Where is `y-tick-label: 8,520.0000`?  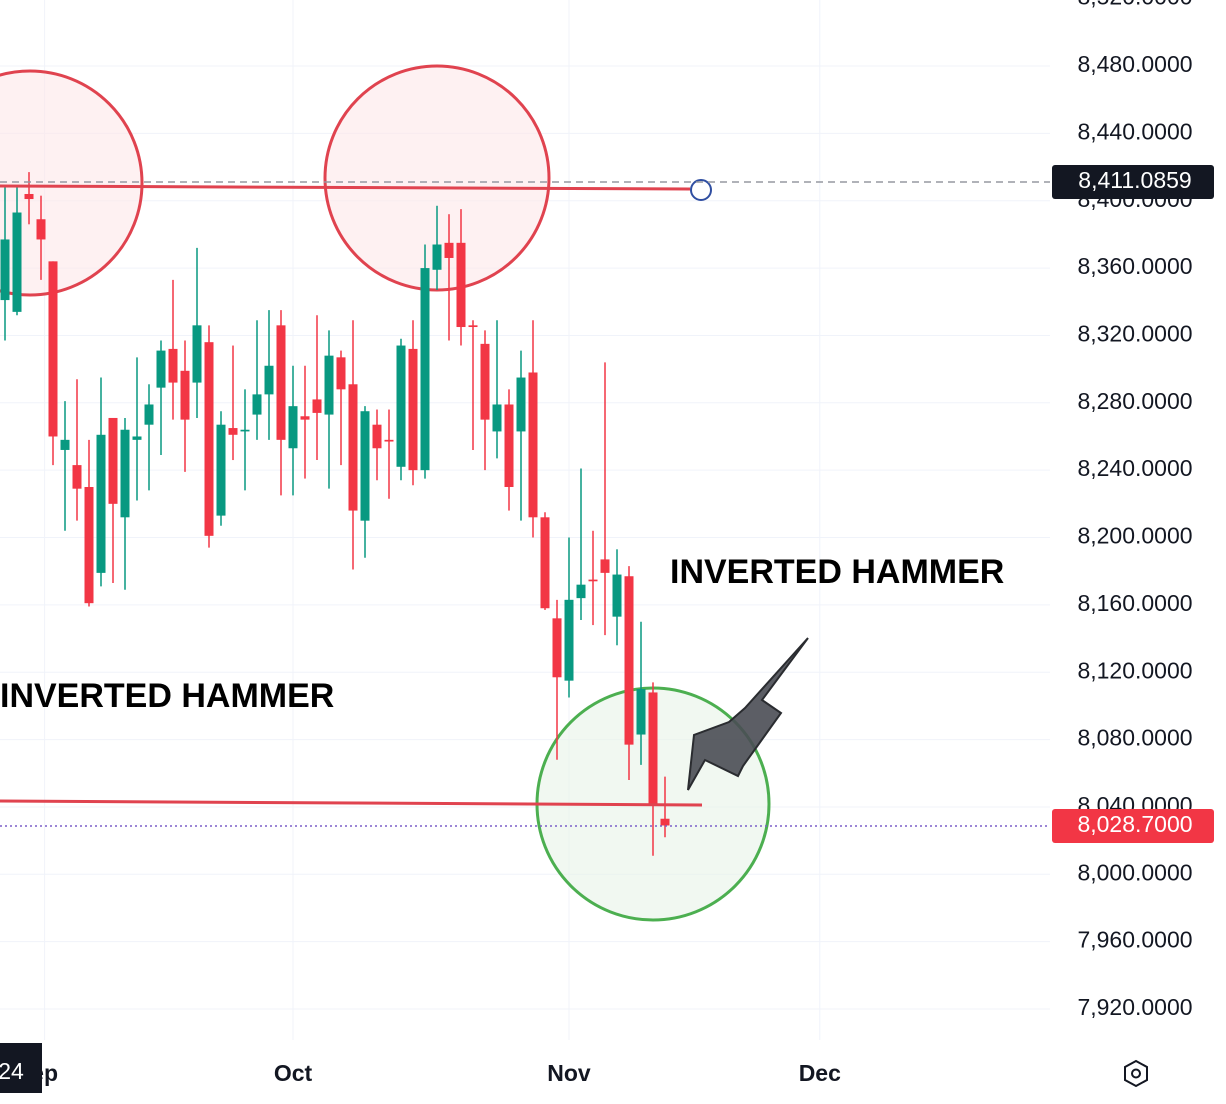
y-tick-label: 8,520.0000 is located at coordinates (1134, 5).